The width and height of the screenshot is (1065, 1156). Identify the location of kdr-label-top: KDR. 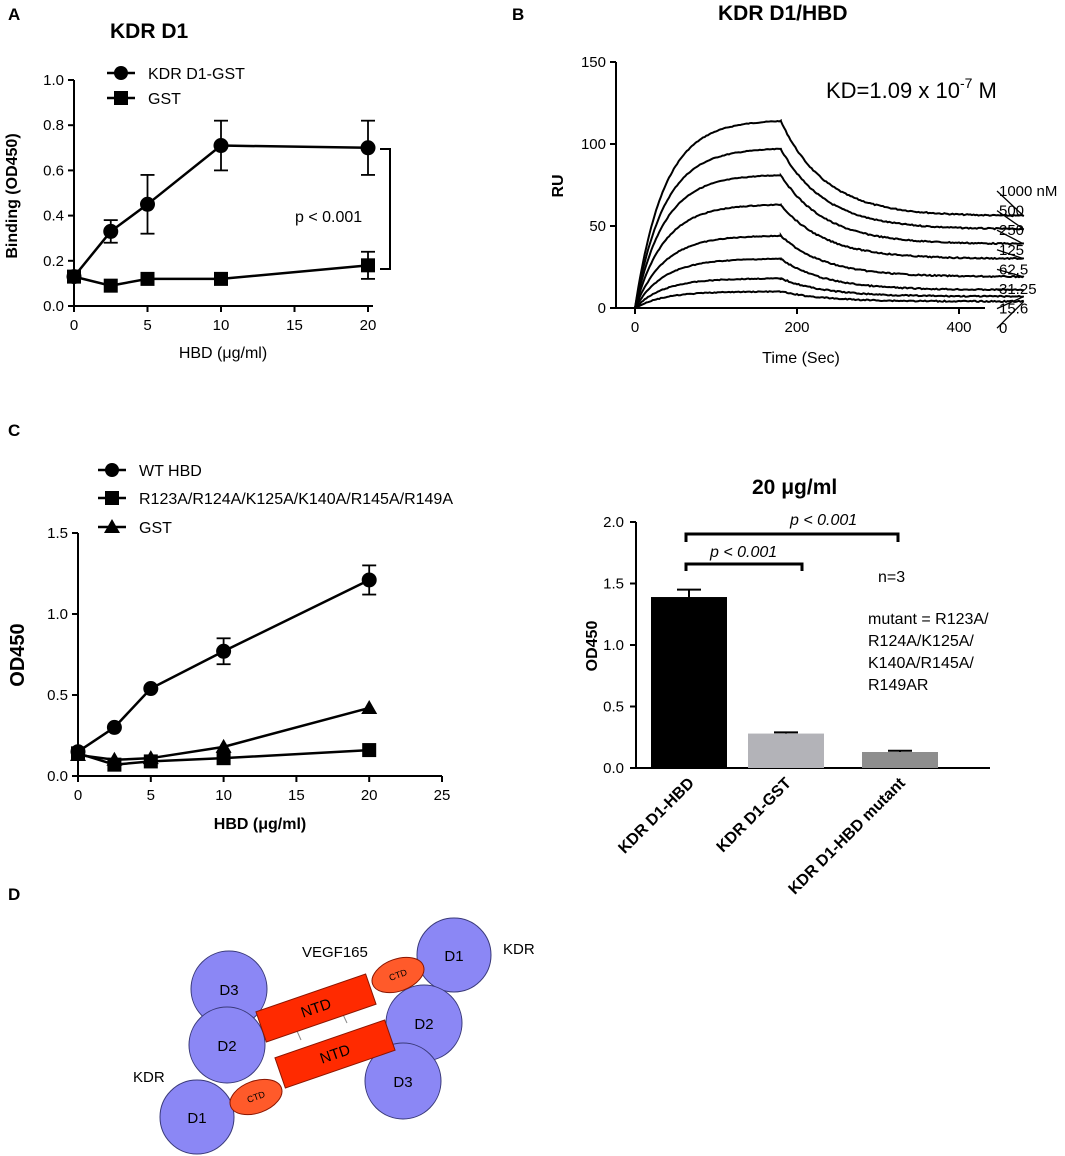
(519, 949).